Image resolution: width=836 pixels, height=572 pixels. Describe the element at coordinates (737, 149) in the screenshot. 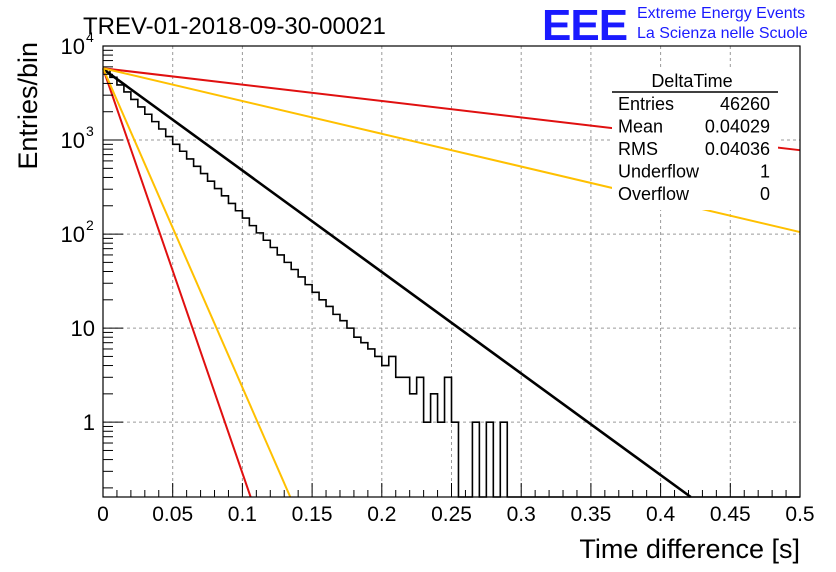

I see `stats-row-value: 0.04036` at that location.